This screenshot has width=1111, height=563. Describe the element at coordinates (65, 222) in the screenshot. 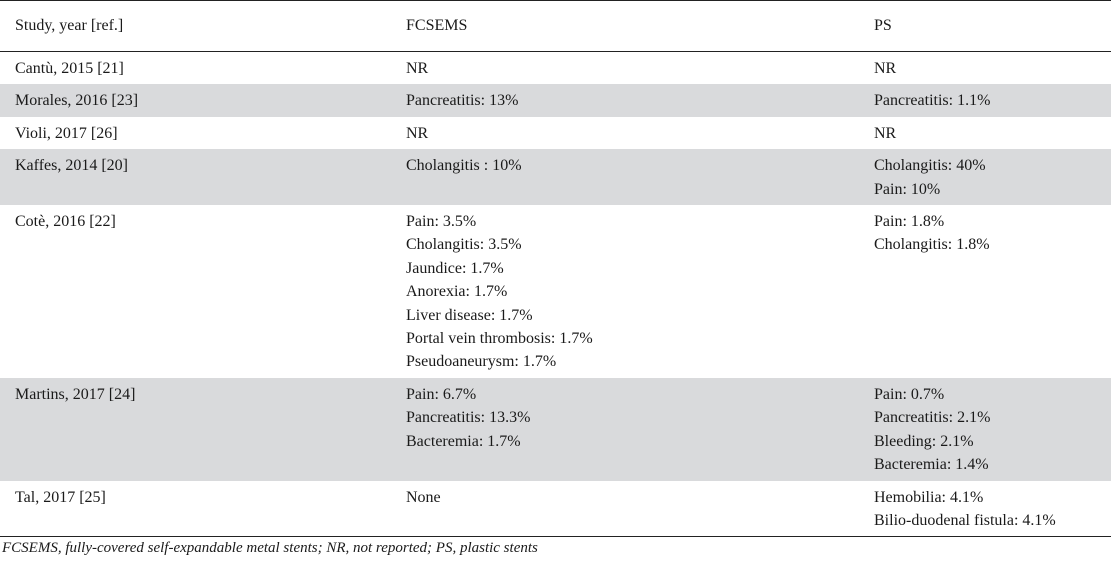

I see `cell-study: Cotè, 2016 [22]` at that location.